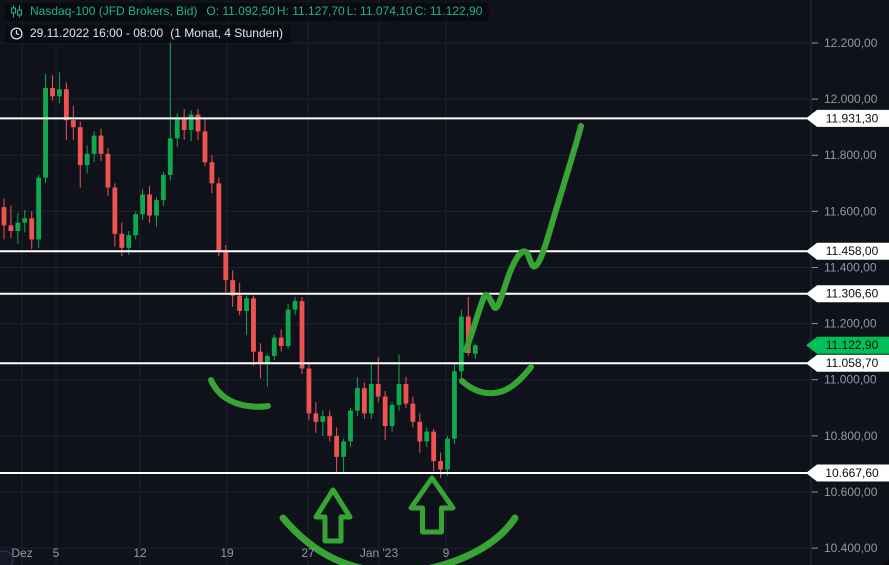 This screenshot has height=565, width=889. Describe the element at coordinates (523, 238) in the screenshot. I see `trend-curve` at that location.